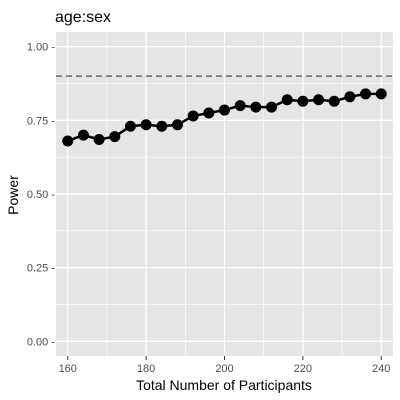  What do you see at coordinates (83, 17) in the screenshot?
I see `chart-title: age:sex` at bounding box center [83, 17].